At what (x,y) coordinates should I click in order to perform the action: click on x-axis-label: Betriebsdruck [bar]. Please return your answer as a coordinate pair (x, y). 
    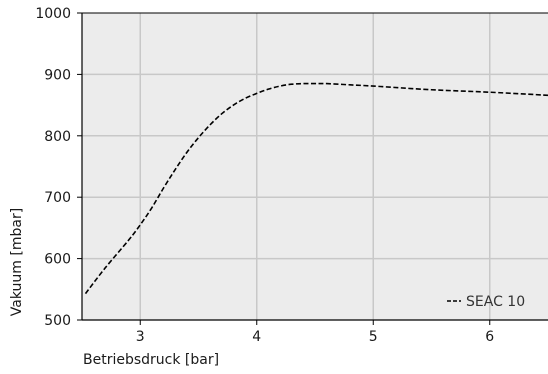
    Looking at the image, I should click on (151, 360).